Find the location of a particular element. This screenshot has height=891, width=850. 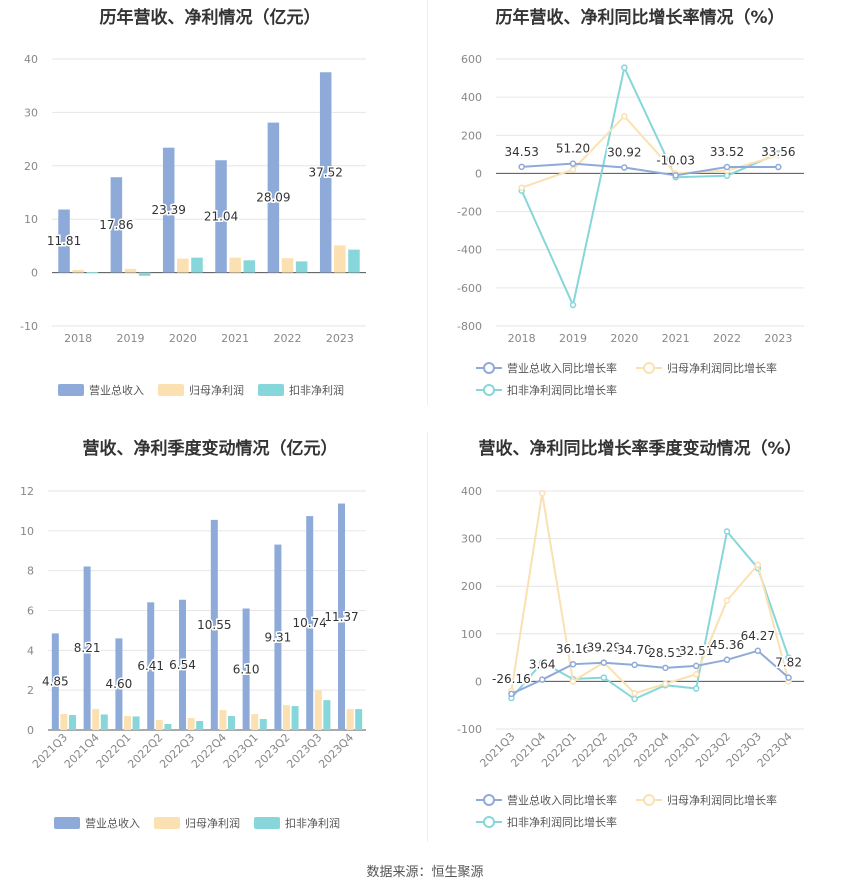

y-tick-label: -200 is located at coordinates (469, 212).